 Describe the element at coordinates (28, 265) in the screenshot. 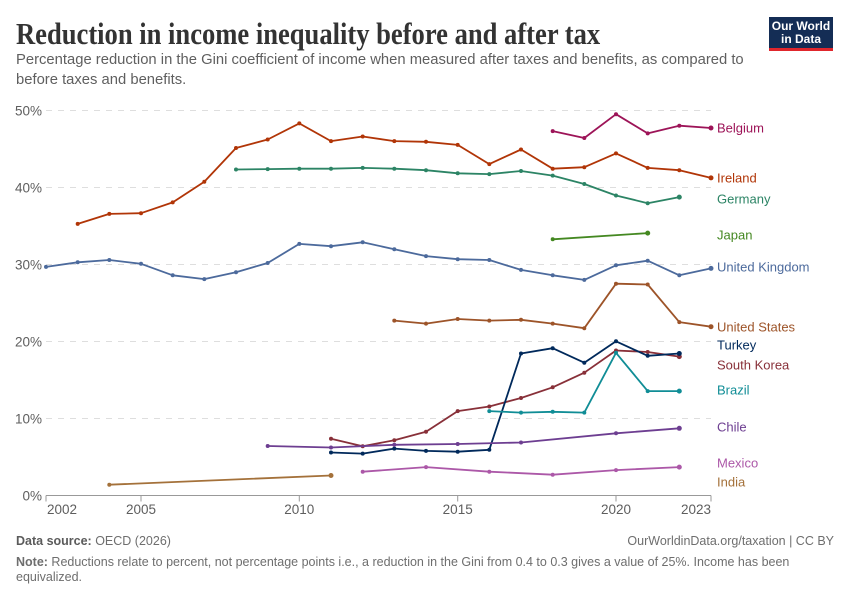

I see `svg-text: 30%` at that location.